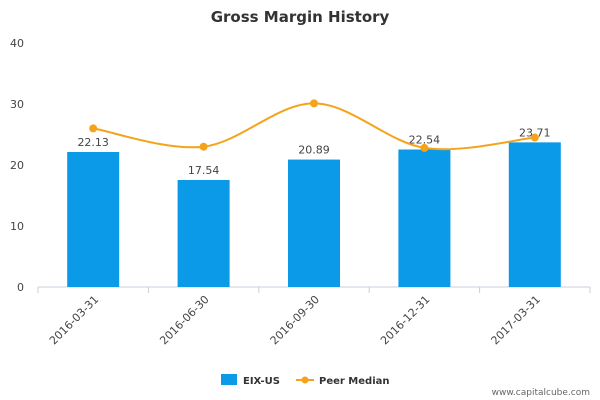 The height and width of the screenshot is (400, 600). Describe the element at coordinates (17, 43) in the screenshot. I see `y-tick-label: 40` at that location.